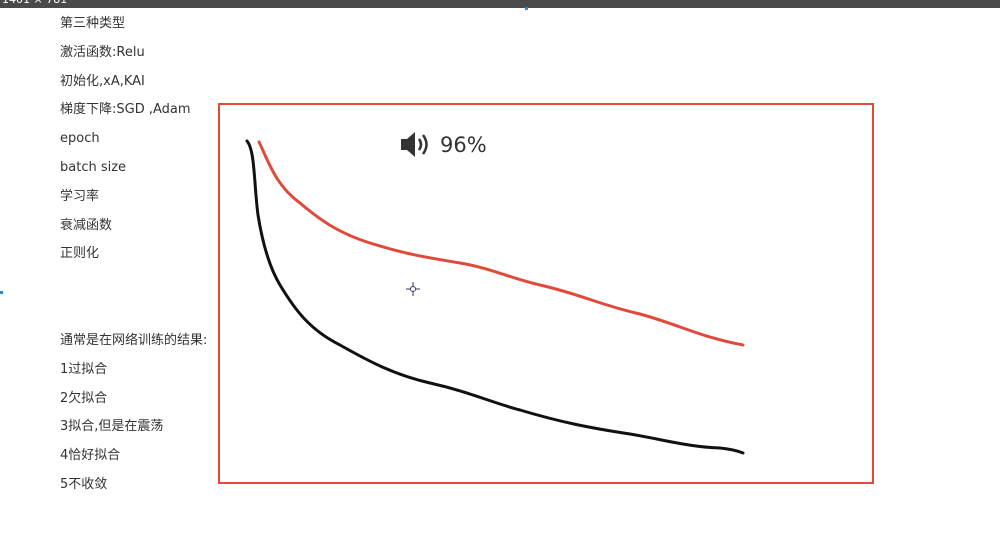  Describe the element at coordinates (80, 196) in the screenshot. I see `note-line: 学习率` at that location.